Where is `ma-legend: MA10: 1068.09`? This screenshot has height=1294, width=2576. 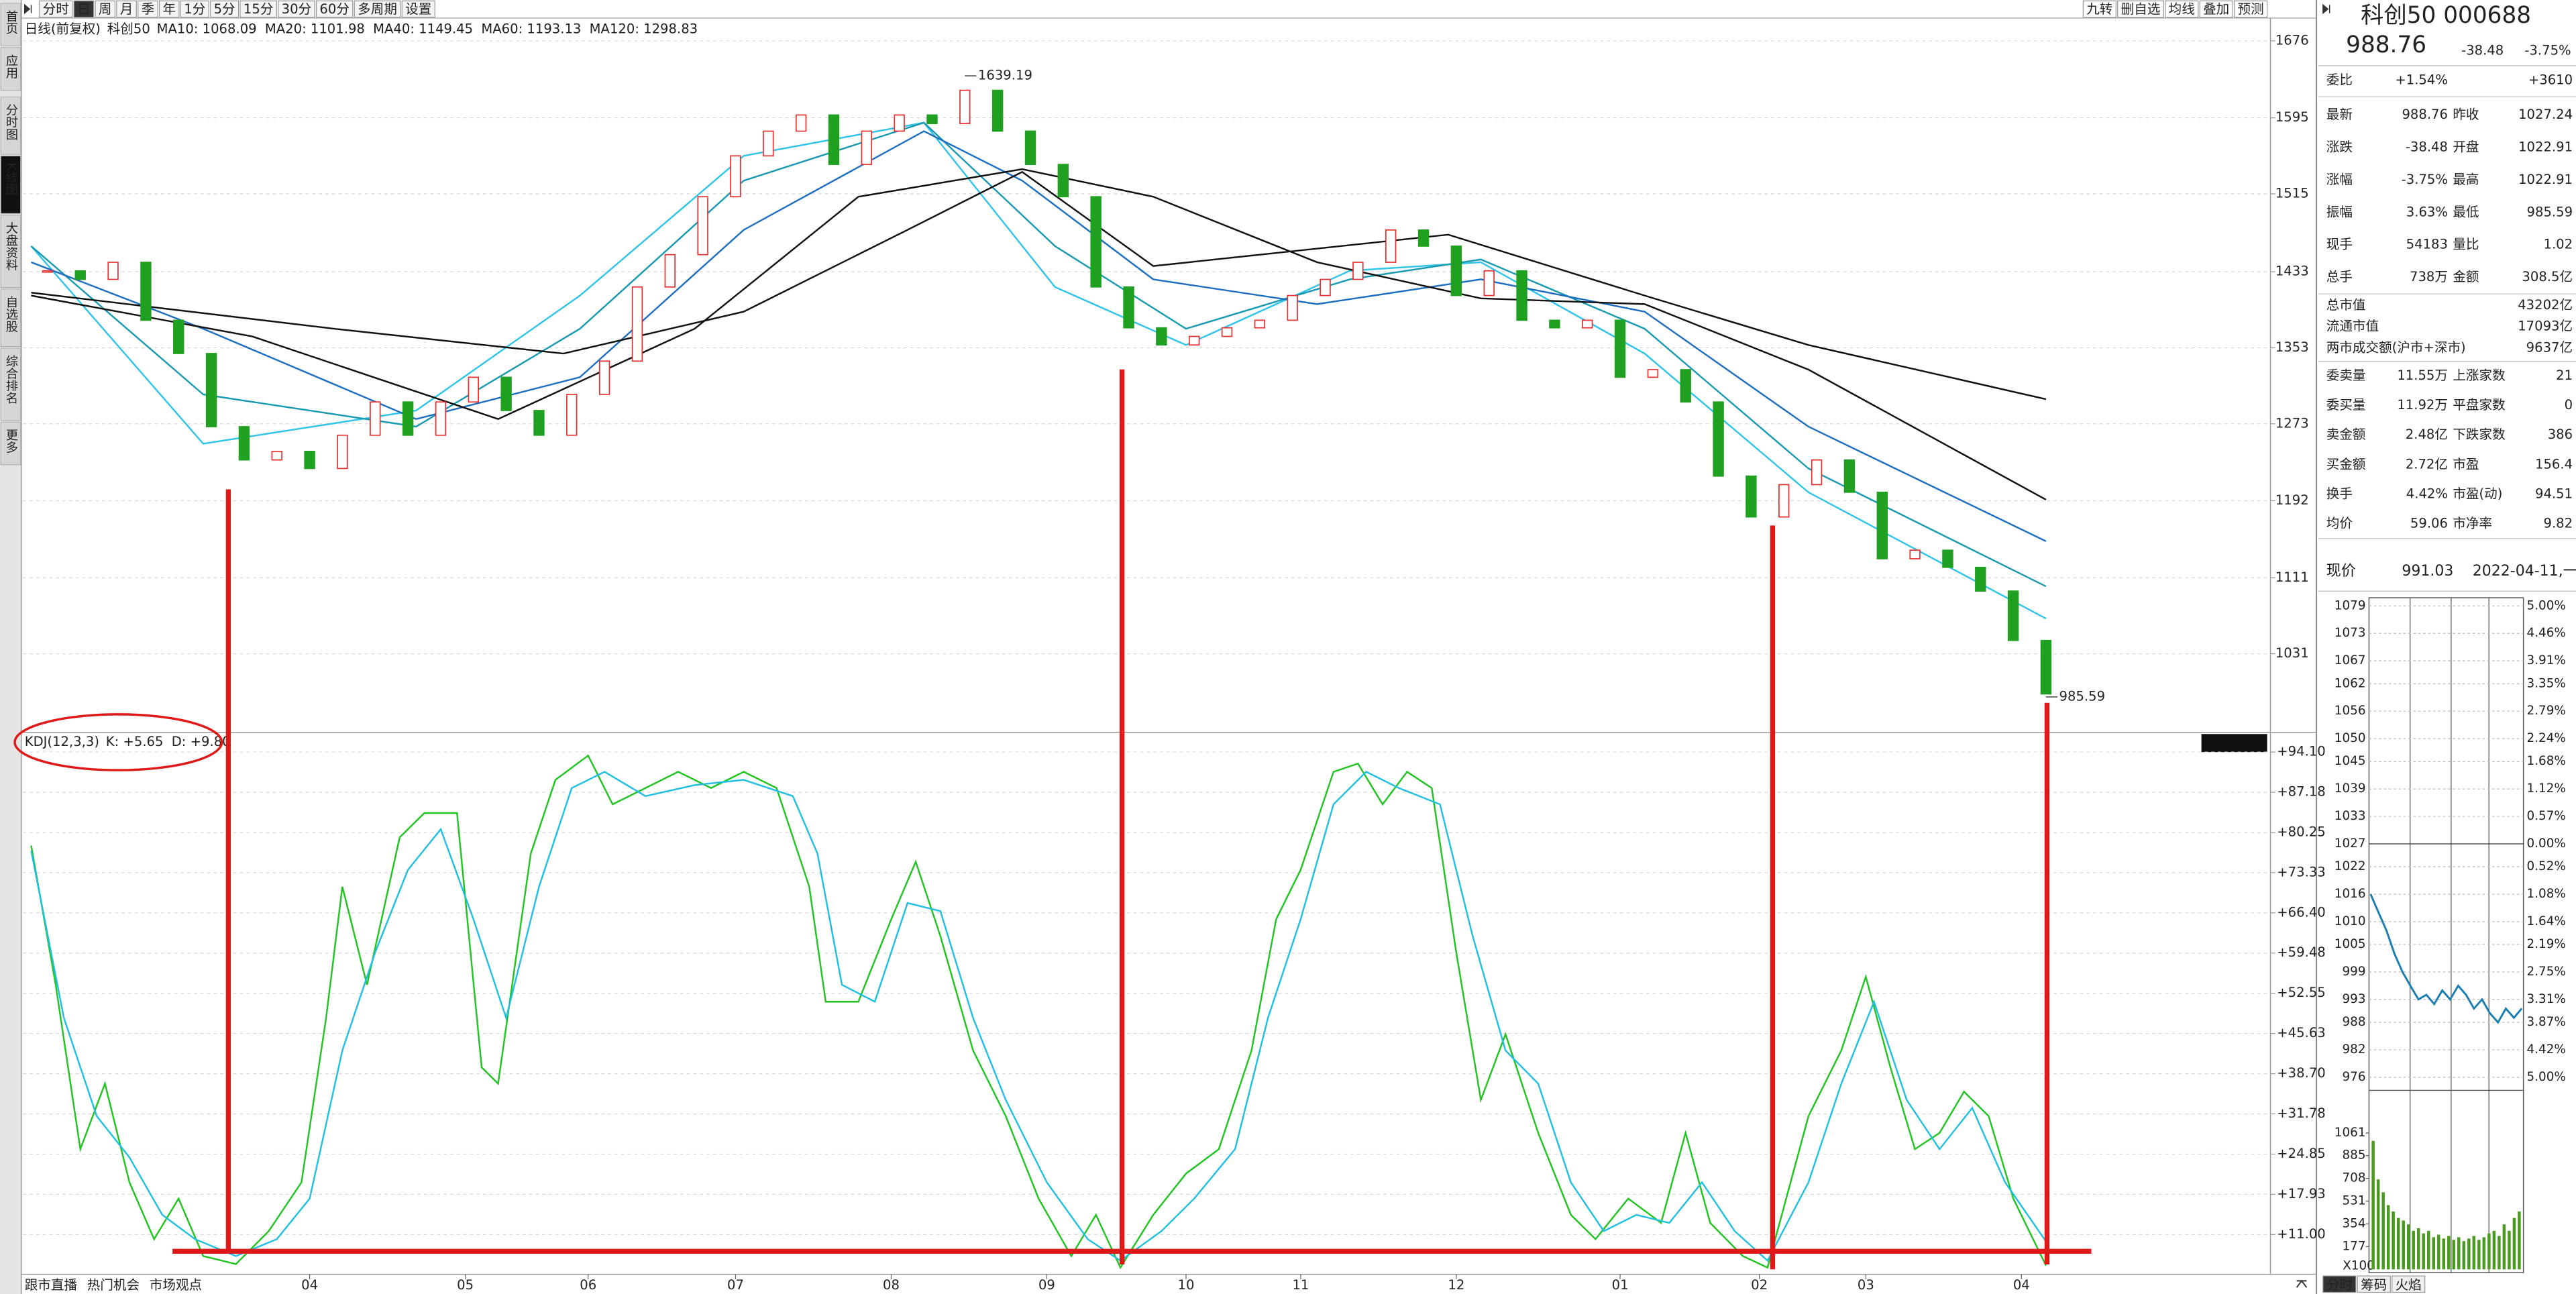
ma-legend: MA10: 1068.09 is located at coordinates (207, 29).